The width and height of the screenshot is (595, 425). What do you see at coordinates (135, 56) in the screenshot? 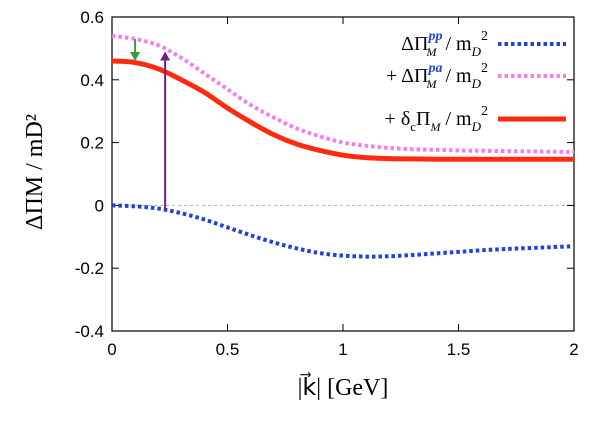
I see `arrow-0-head` at bounding box center [135, 56].